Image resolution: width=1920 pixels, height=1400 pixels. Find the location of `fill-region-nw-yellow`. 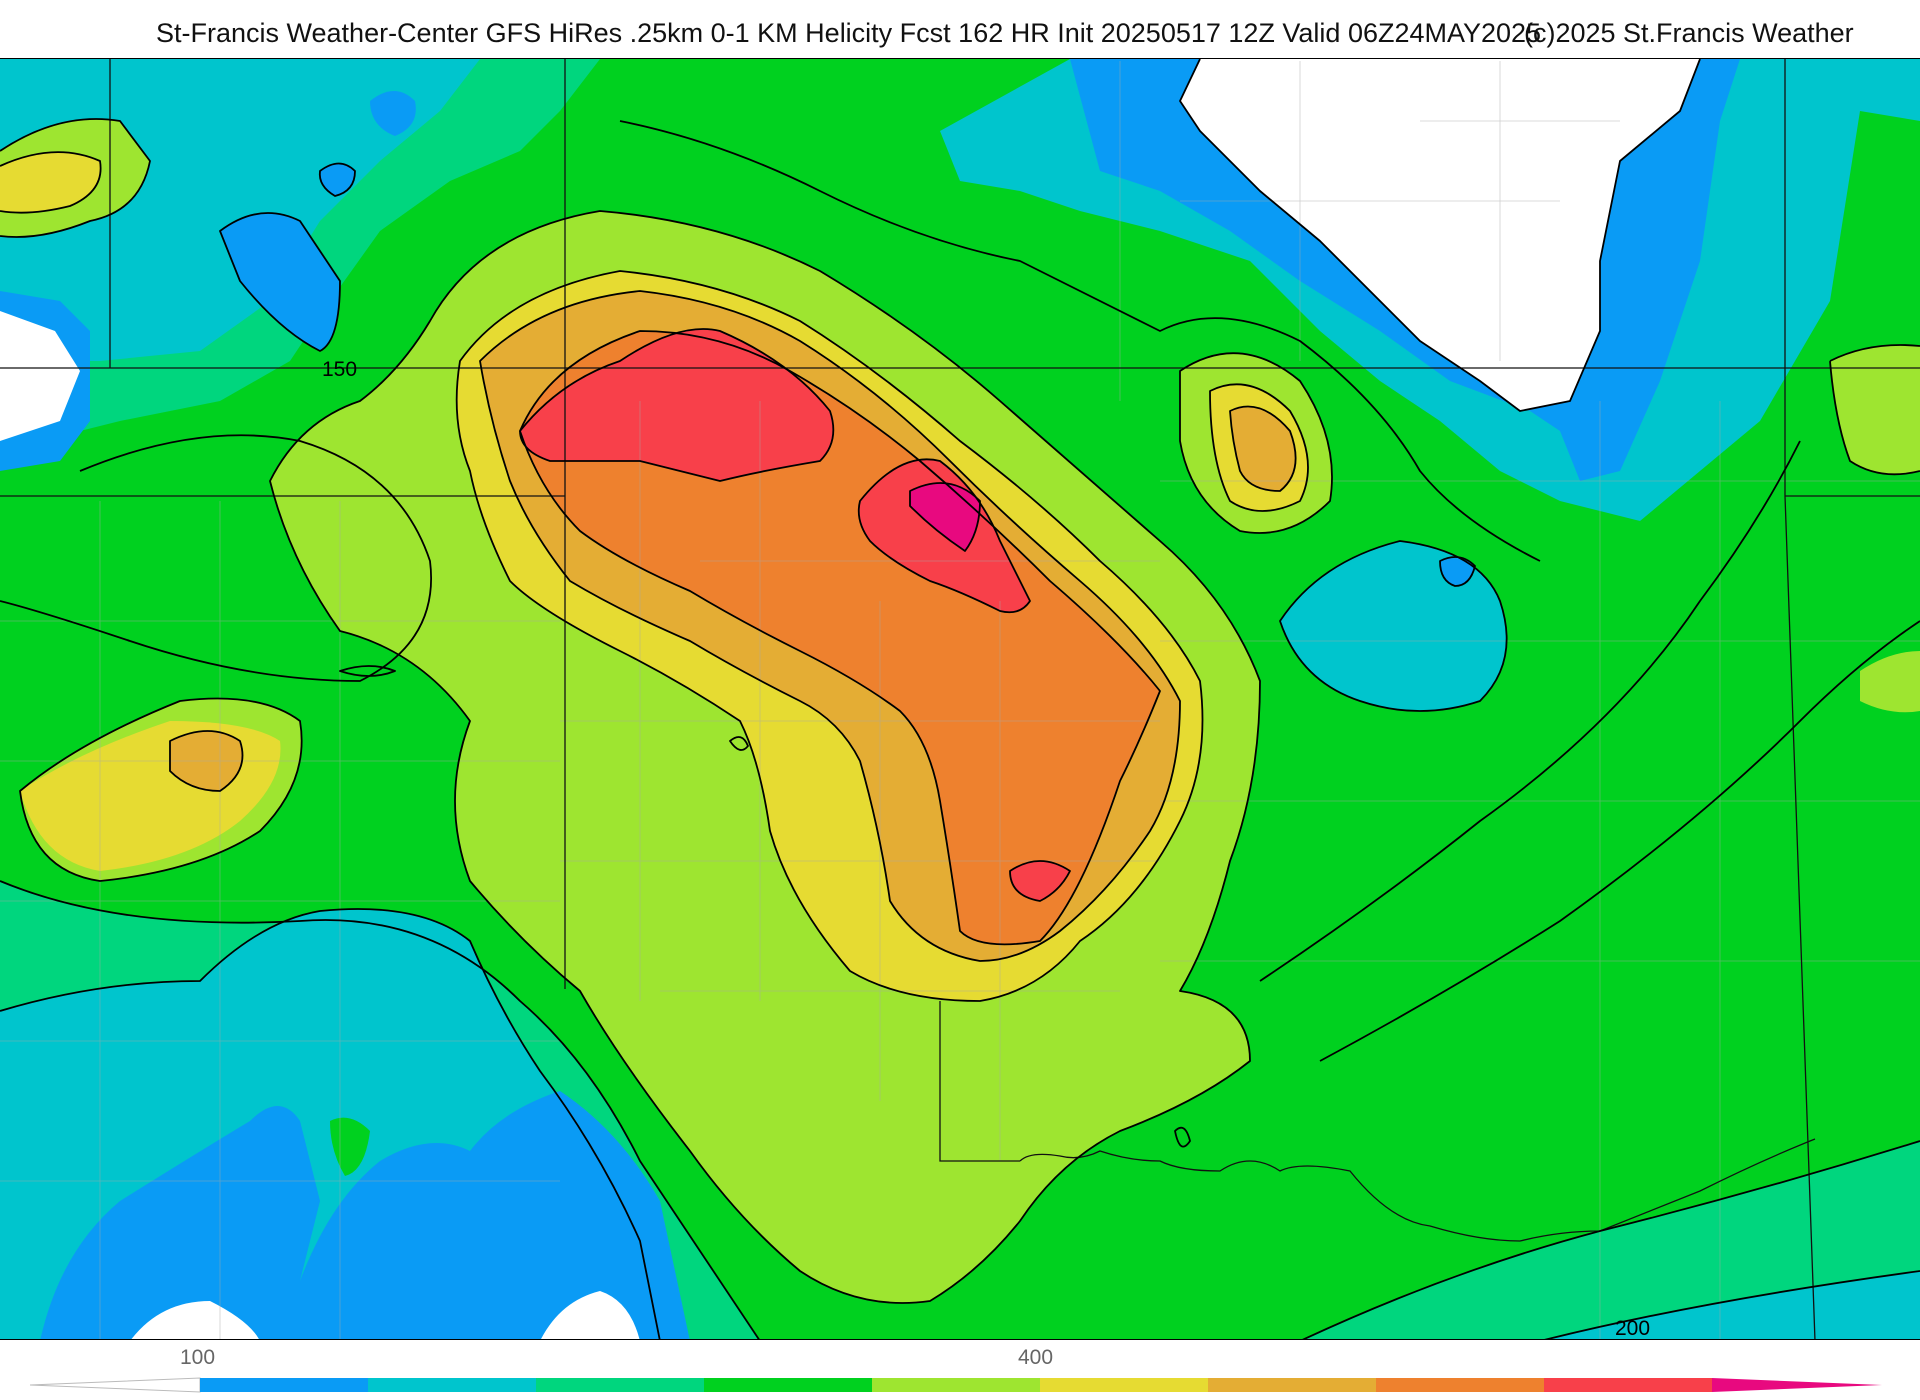

fill-region-nw-yellow is located at coordinates (50, 182).